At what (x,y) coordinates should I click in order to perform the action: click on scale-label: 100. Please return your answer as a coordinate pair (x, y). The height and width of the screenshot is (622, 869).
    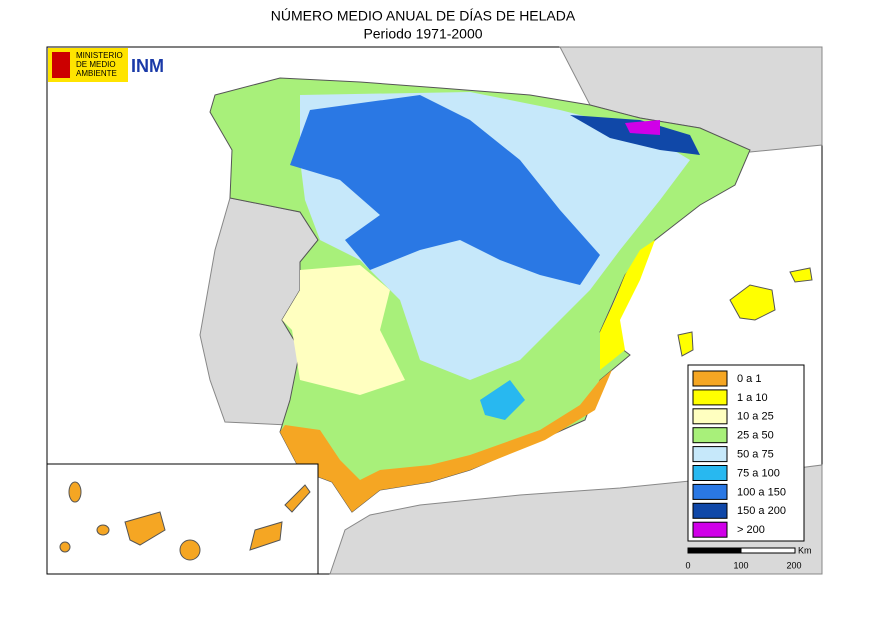
    Looking at the image, I should click on (740, 565).